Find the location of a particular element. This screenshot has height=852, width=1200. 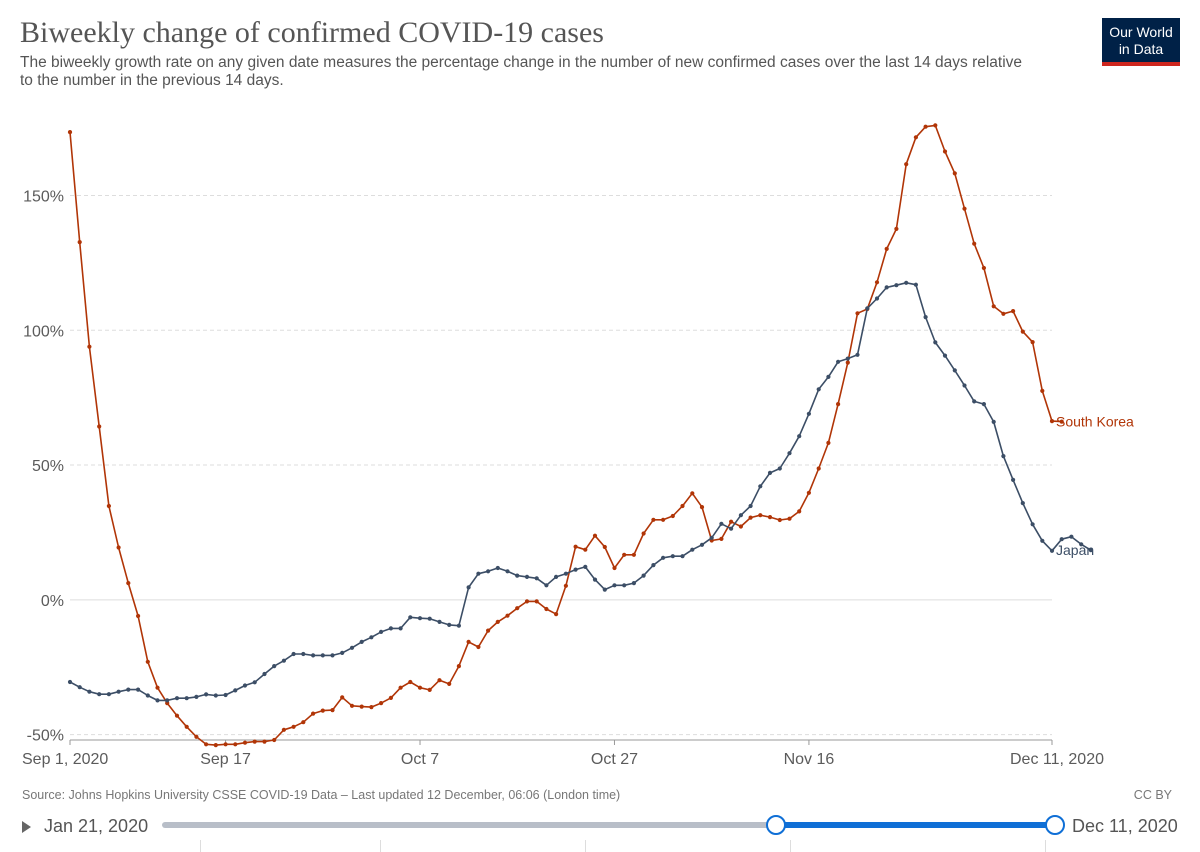

series-label-japan: Japan is located at coordinates (1075, 550).